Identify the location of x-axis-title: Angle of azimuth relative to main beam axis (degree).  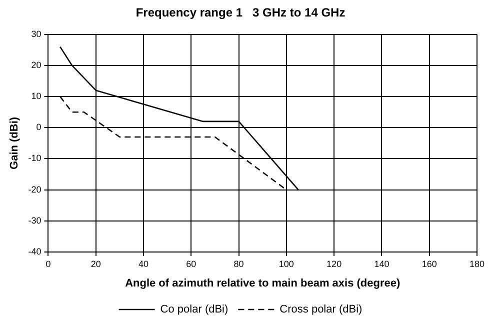
(262, 283).